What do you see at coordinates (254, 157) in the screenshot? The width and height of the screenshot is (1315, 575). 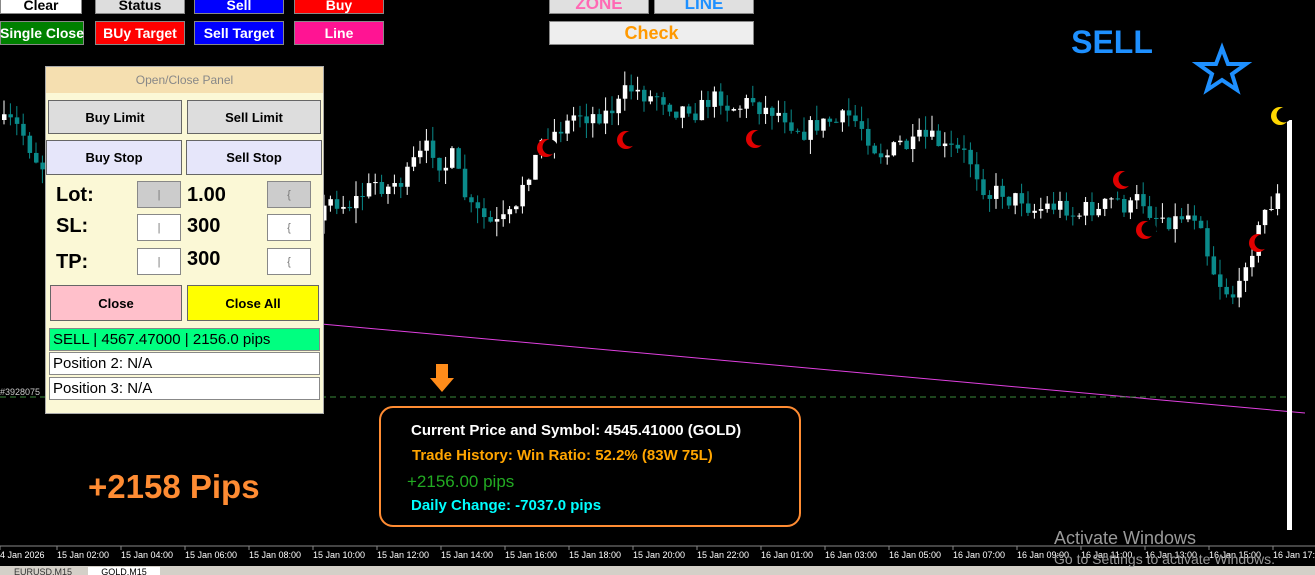 I see `panel-button: Sell Stop` at bounding box center [254, 157].